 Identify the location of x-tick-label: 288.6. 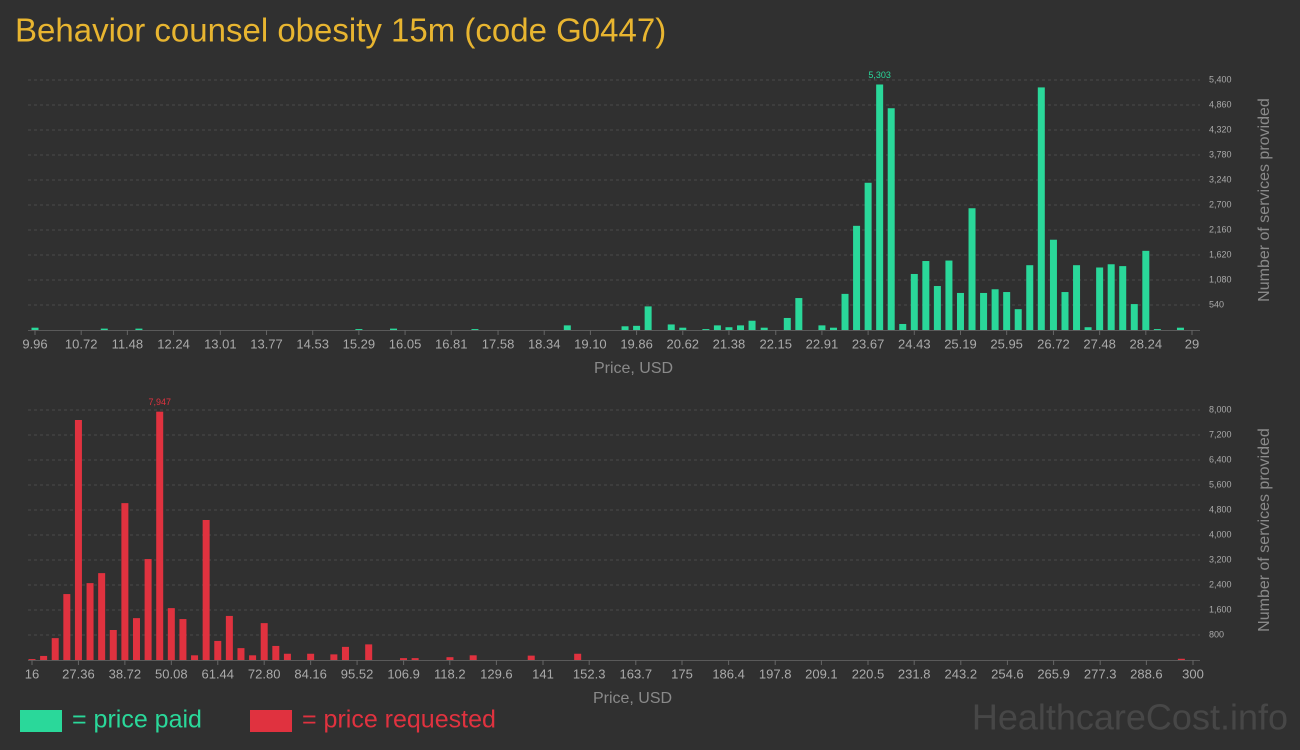
(1146, 673).